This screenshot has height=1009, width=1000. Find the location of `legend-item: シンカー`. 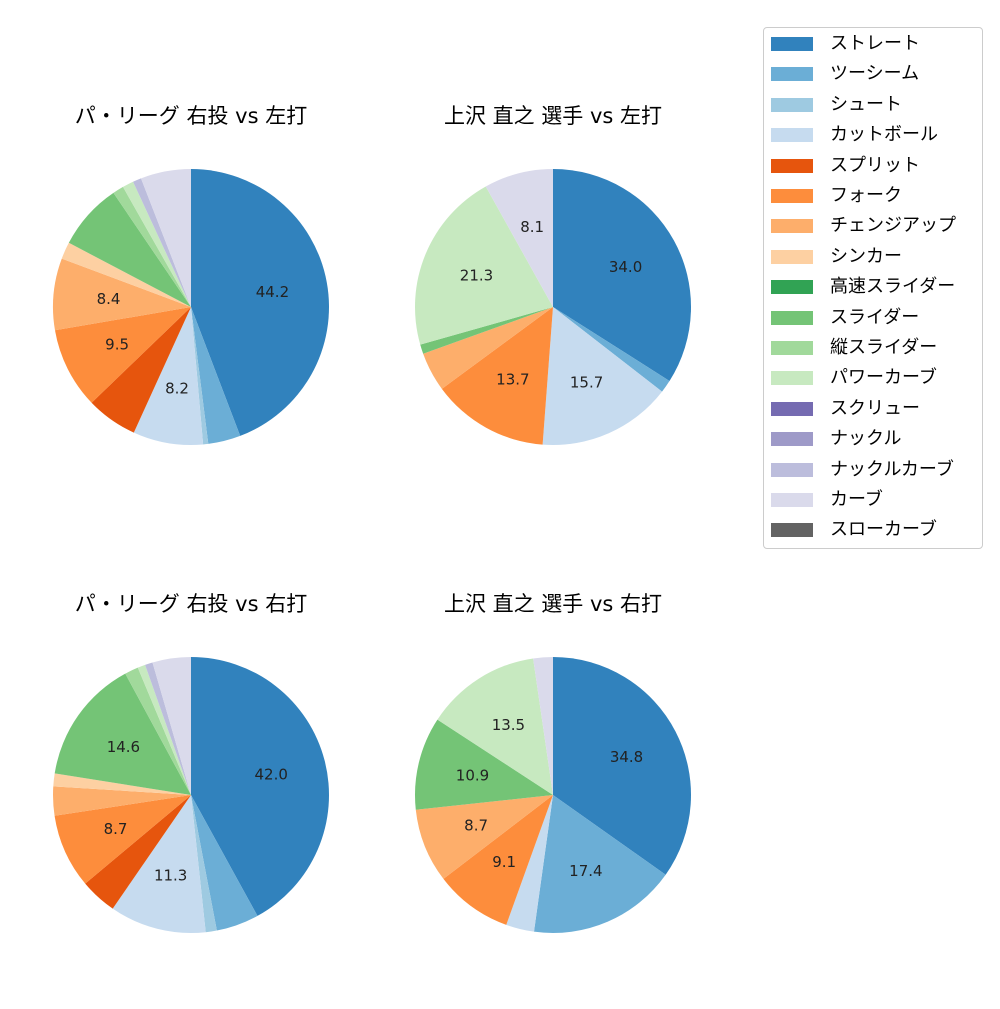

legend-item: シンカー is located at coordinates (873, 257).